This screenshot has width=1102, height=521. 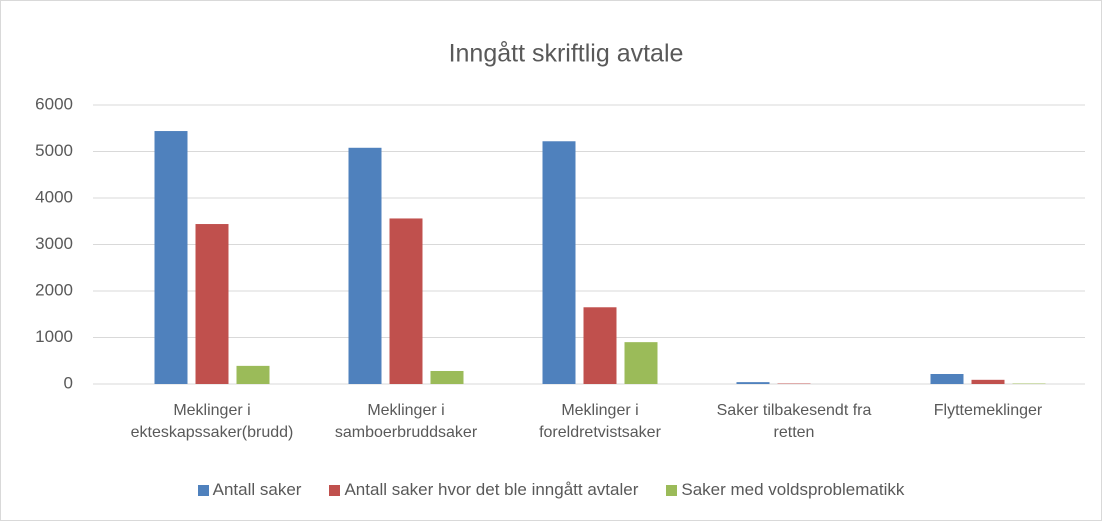 I want to click on y-tick-label: 1000, so click(x=54, y=336).